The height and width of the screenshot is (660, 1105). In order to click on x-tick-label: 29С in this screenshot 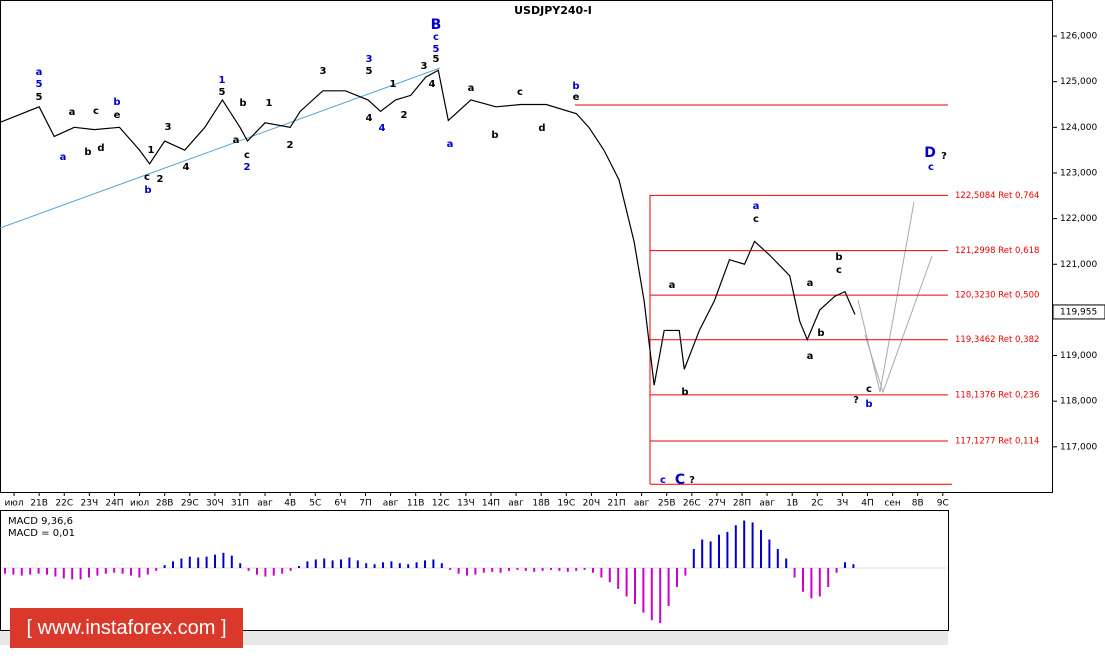, I will do `click(190, 504)`.